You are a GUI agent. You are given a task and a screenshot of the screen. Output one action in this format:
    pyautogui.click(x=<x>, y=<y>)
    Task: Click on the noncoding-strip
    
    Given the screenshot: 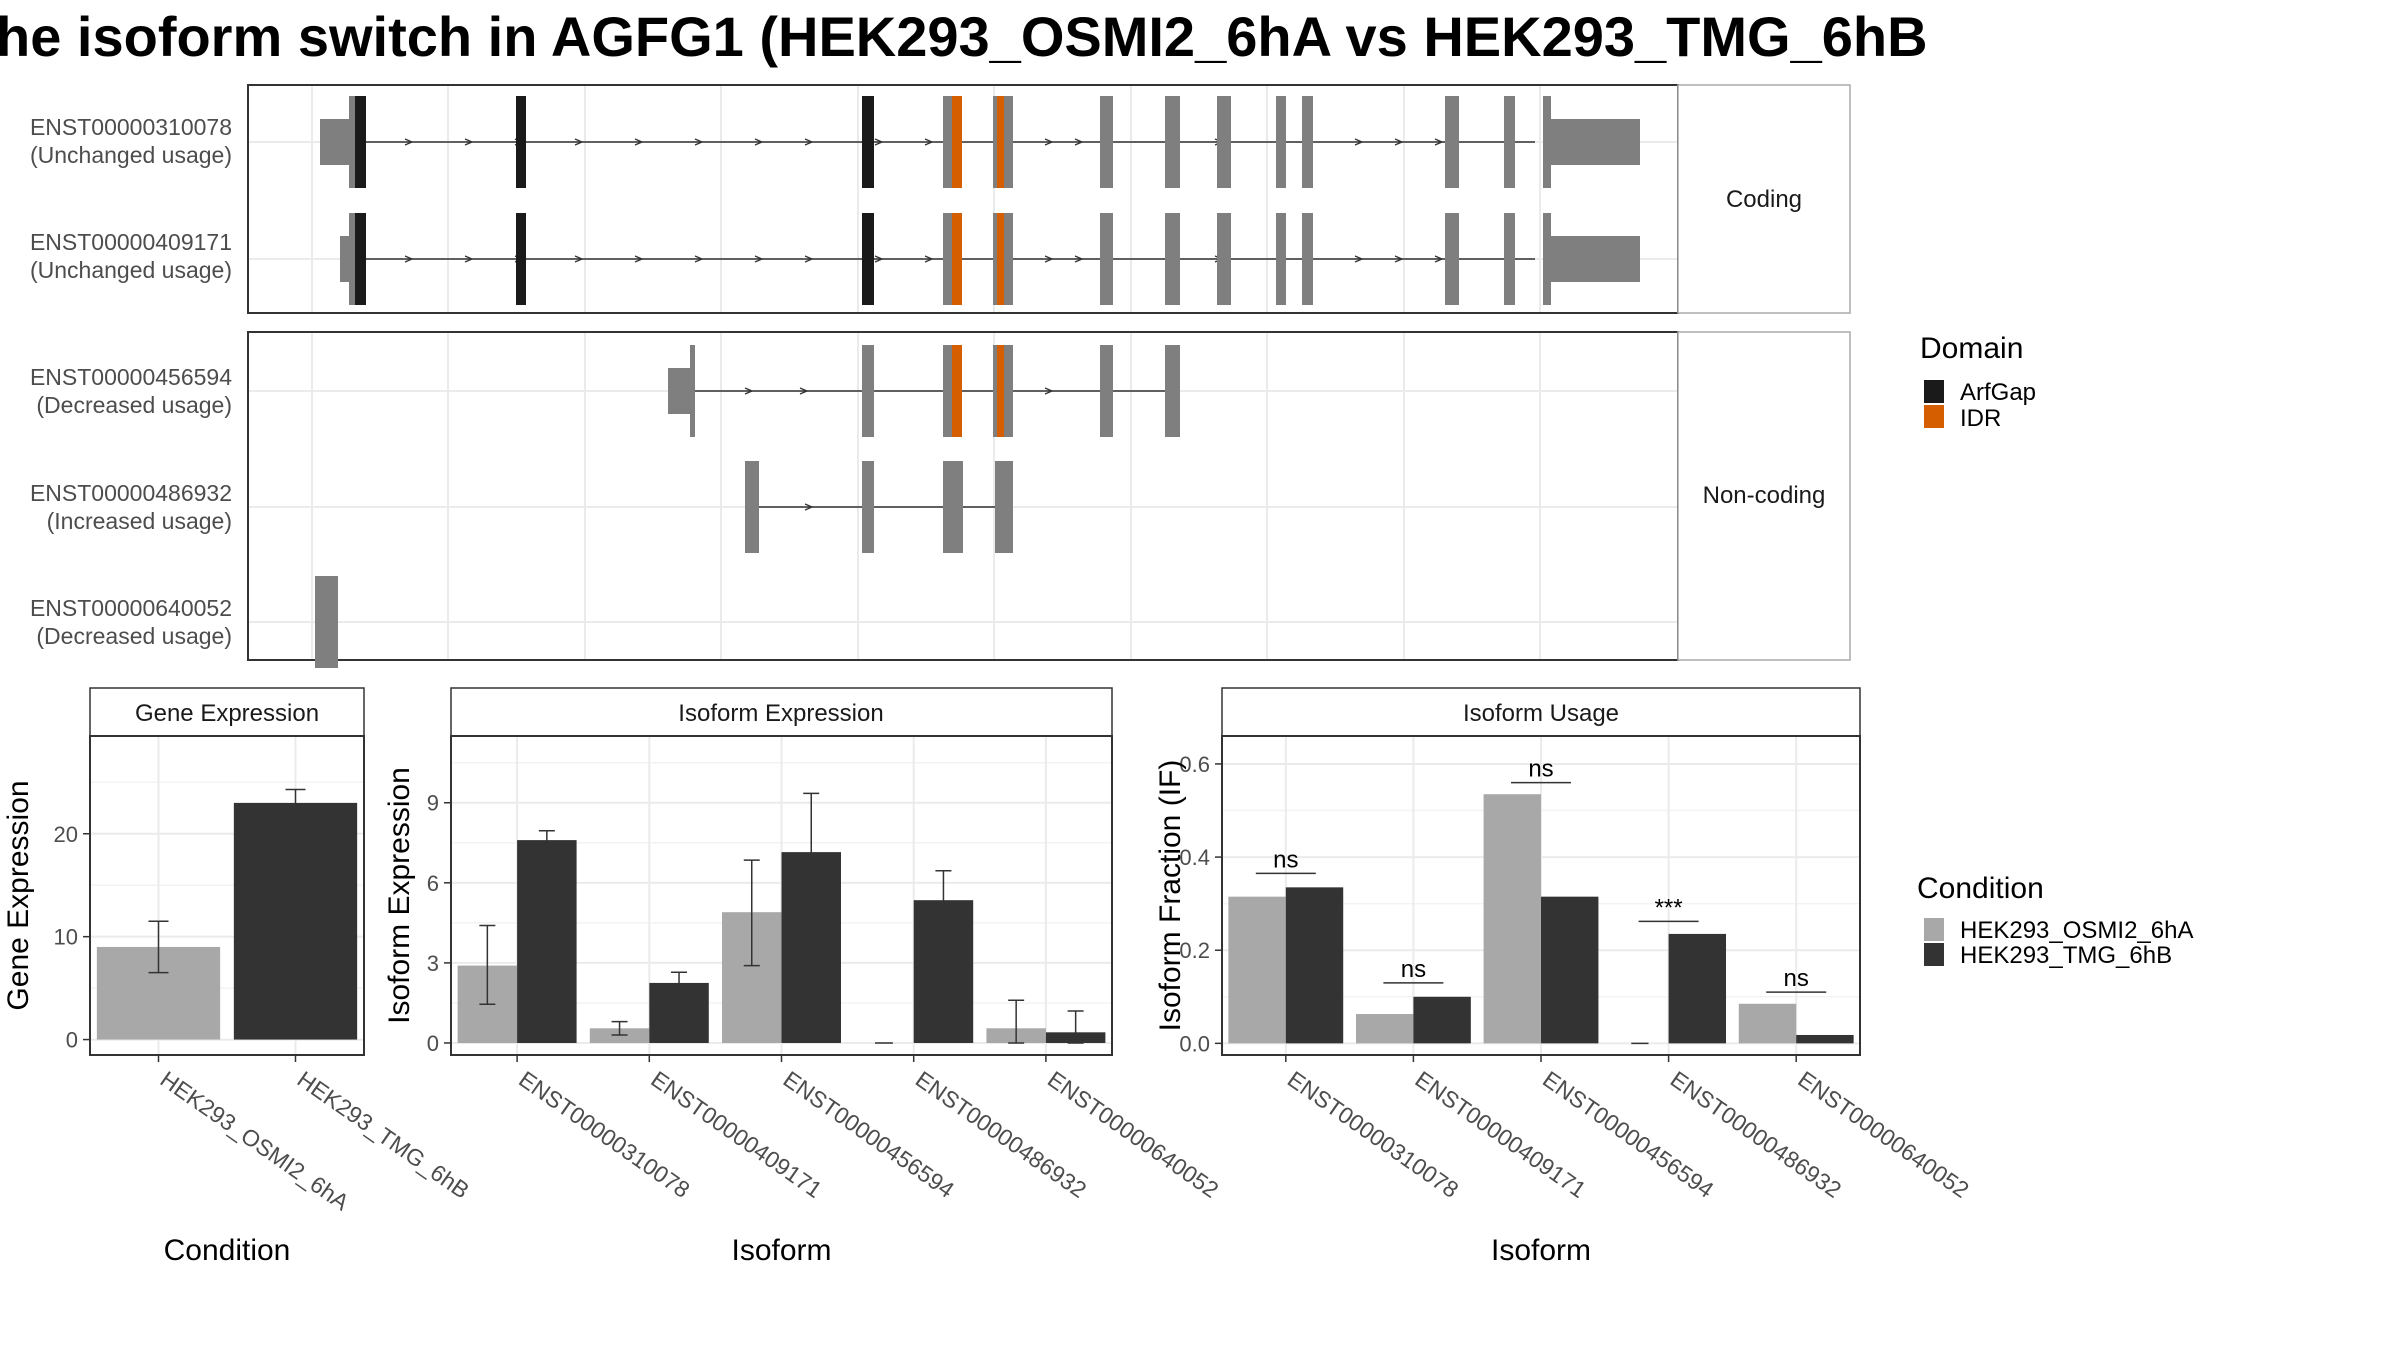 What is the action you would take?
    pyautogui.click(x=1764, y=496)
    